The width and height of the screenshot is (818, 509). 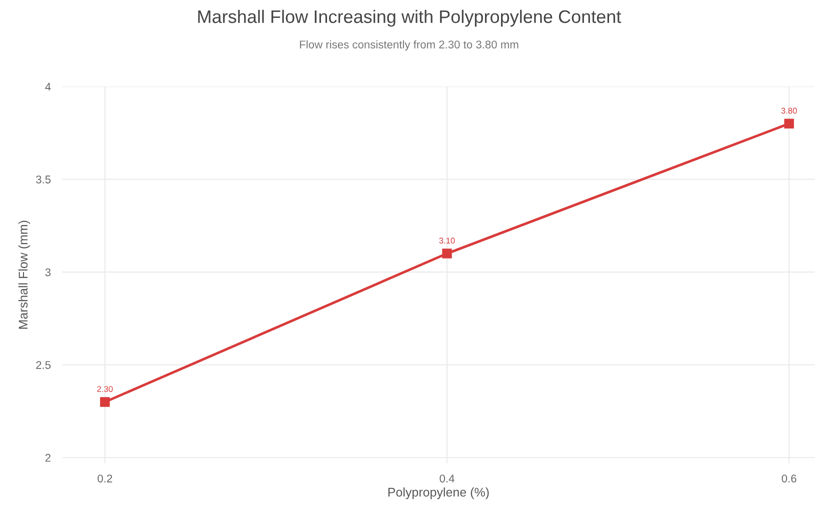 What do you see at coordinates (447, 241) in the screenshot?
I see `data-label: 3.10` at bounding box center [447, 241].